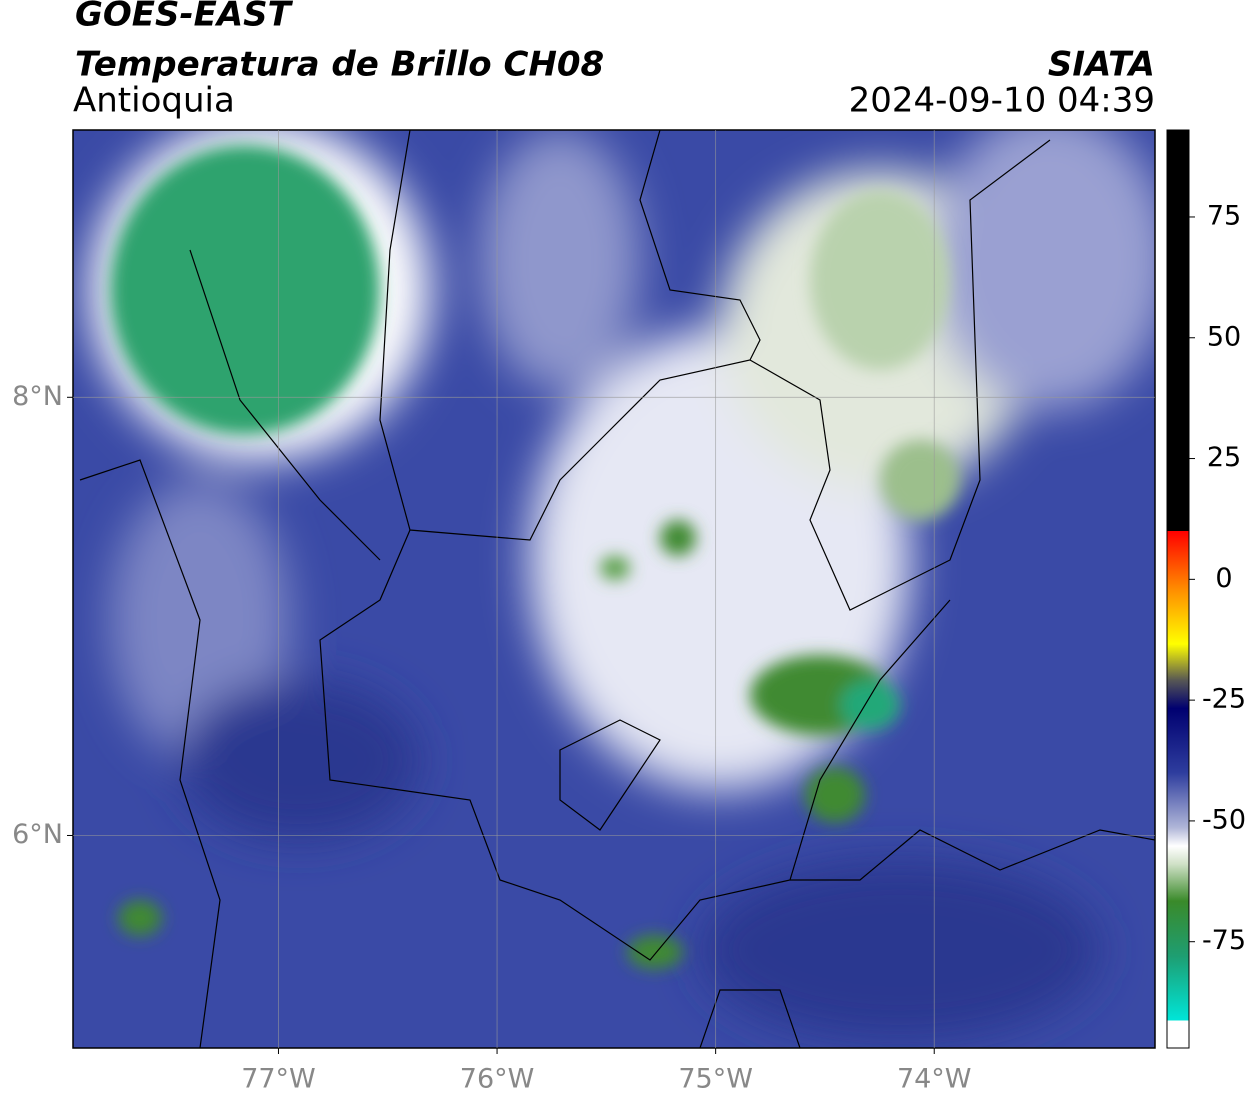 This screenshot has width=1252, height=1103. Describe the element at coordinates (154, 101) in the screenshot. I see `region: Antioquia` at that location.